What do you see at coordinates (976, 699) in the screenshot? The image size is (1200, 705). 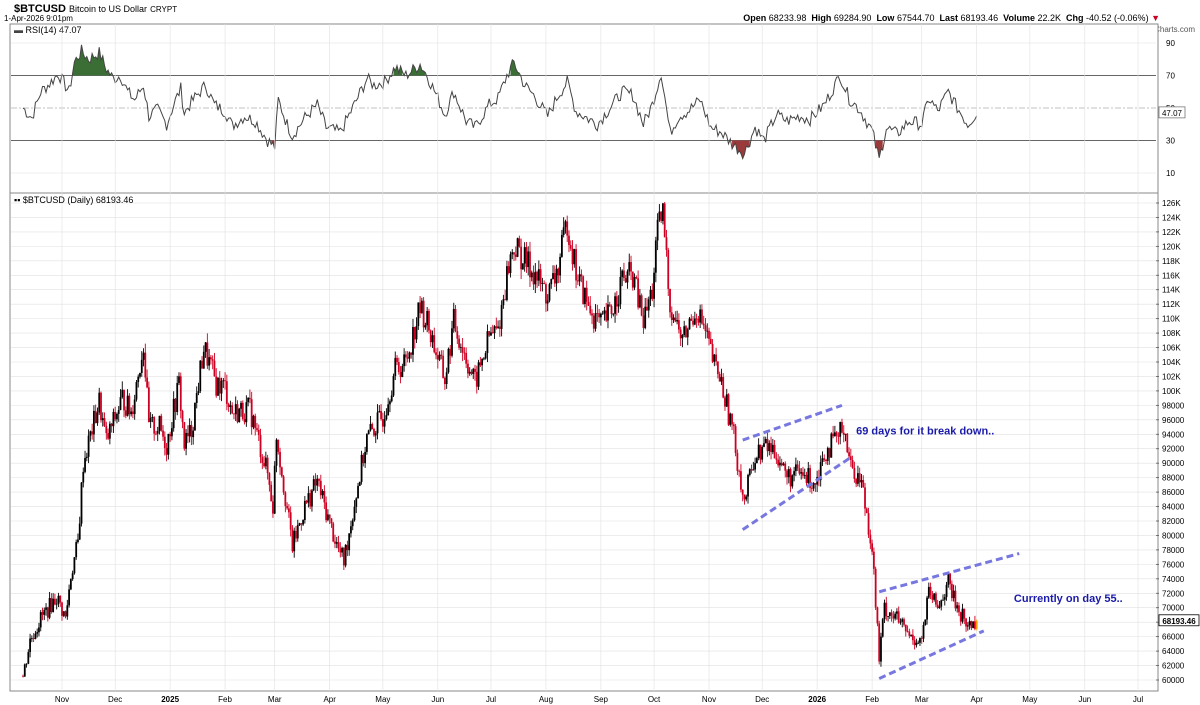 I see `x-tick-label: Apr` at bounding box center [976, 699].